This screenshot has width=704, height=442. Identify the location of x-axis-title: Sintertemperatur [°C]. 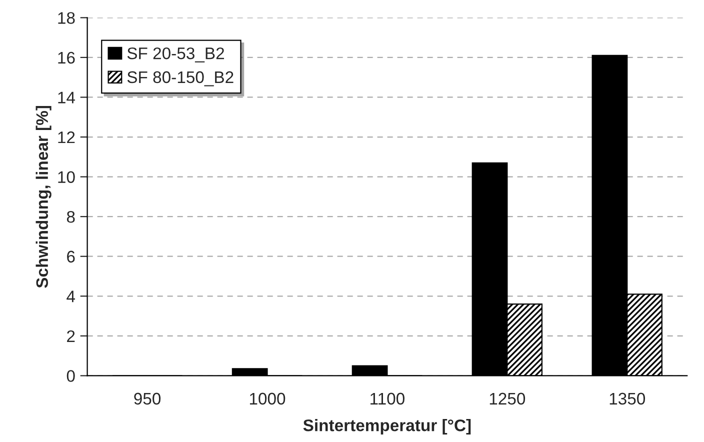
(387, 427).